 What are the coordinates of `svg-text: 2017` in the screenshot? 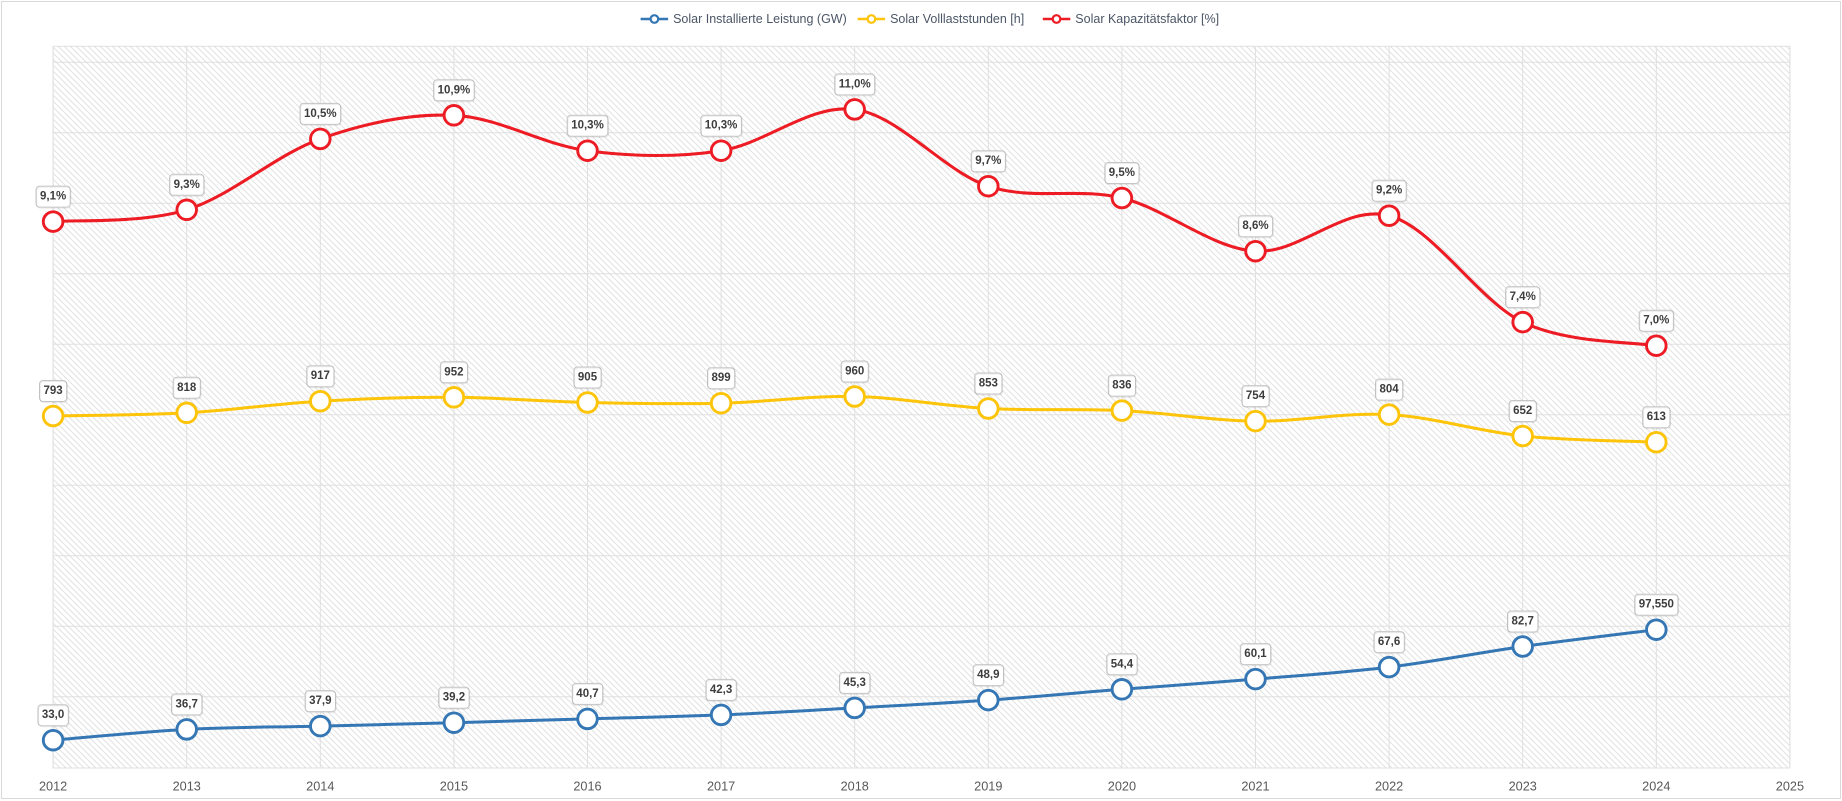 It's located at (721, 787).